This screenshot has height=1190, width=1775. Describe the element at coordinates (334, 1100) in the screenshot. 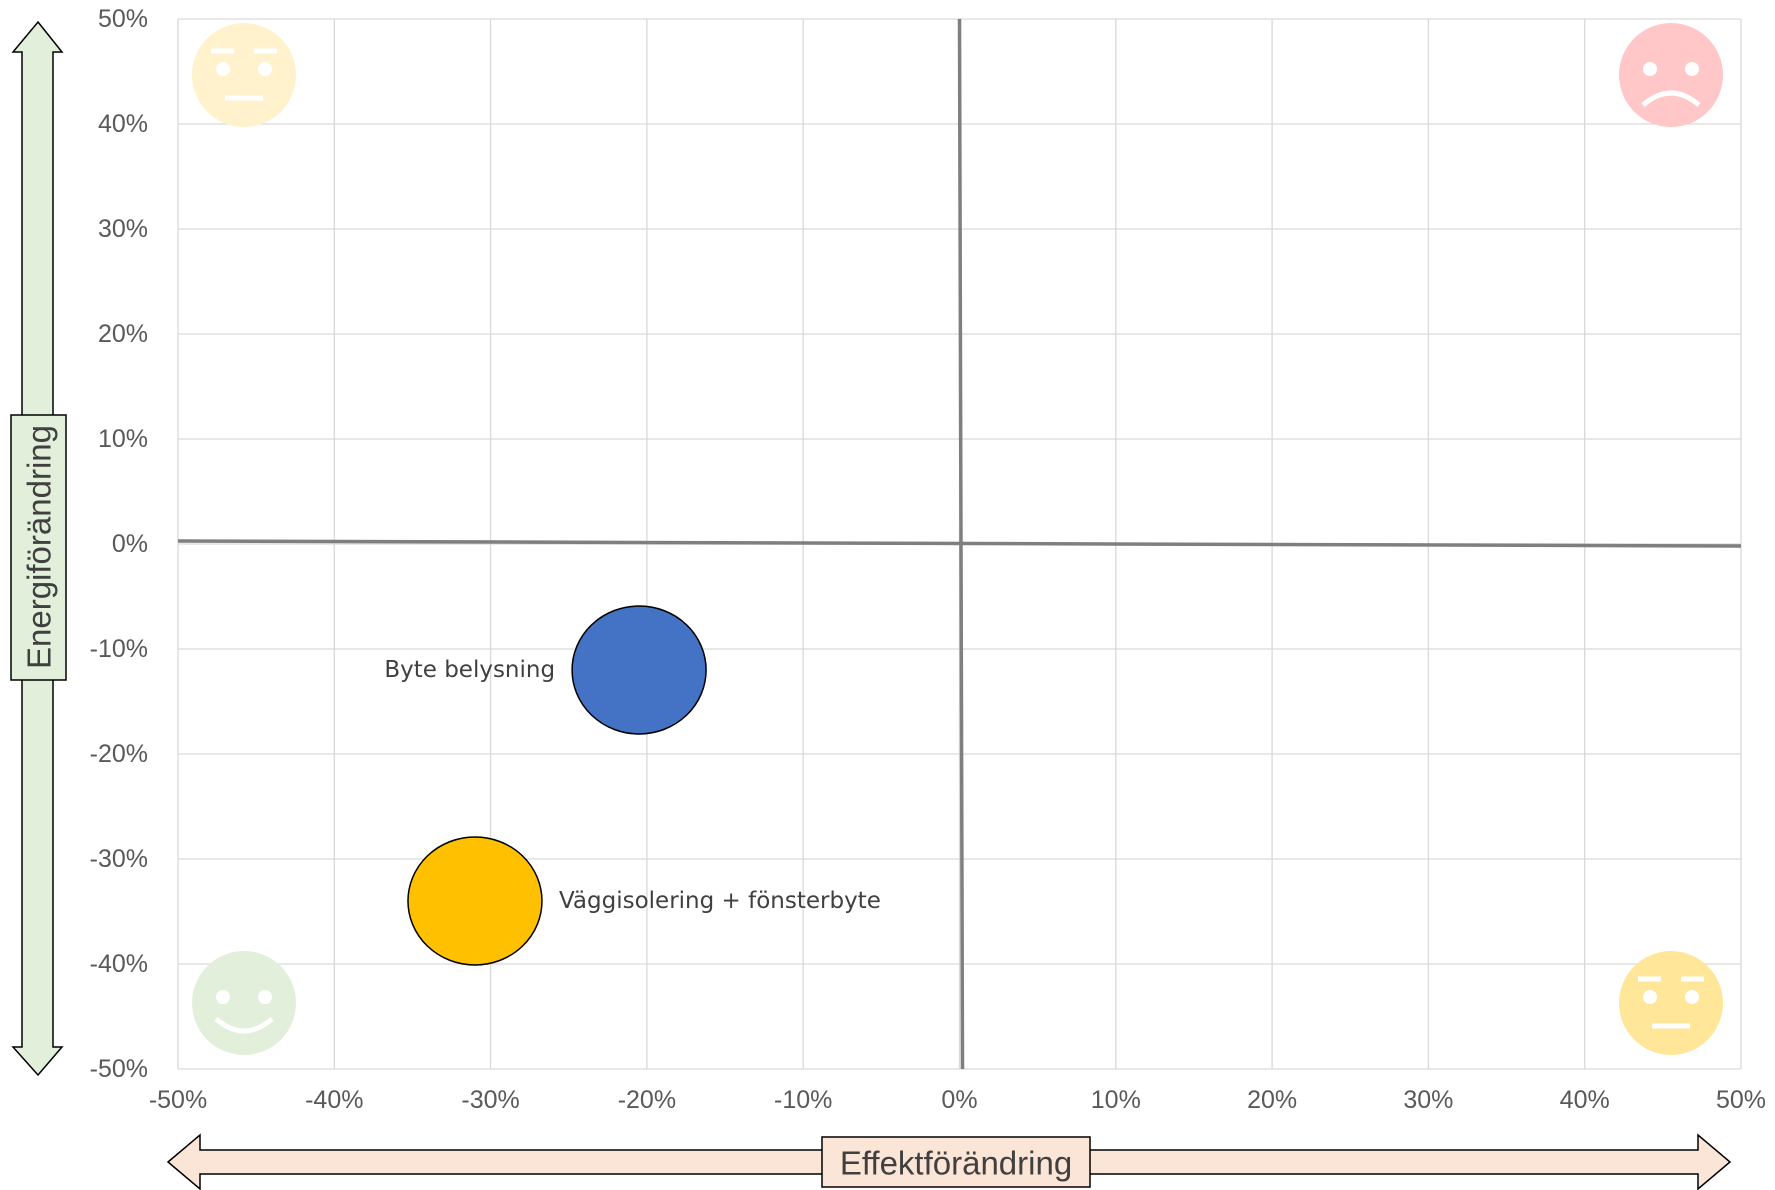

I see `x-tick-label: -40%` at that location.